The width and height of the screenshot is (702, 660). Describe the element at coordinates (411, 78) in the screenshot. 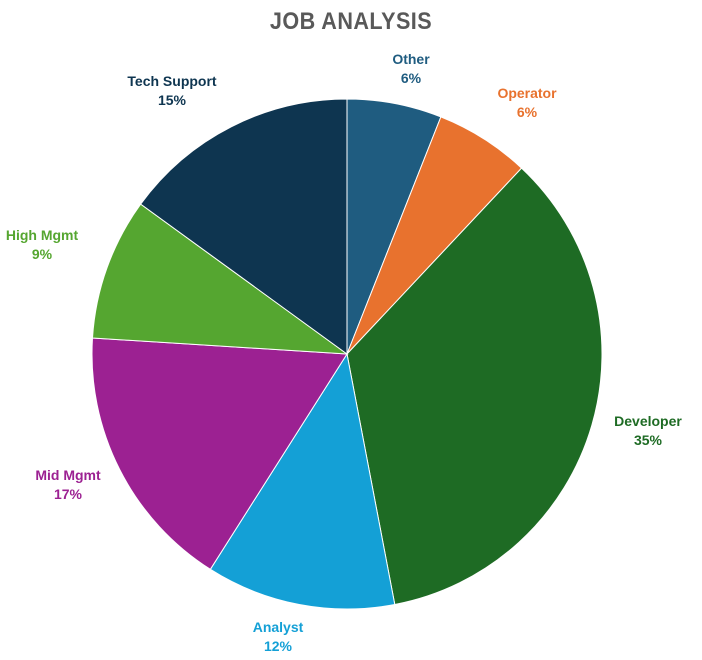

I see `data-label-value-other: 6%` at that location.